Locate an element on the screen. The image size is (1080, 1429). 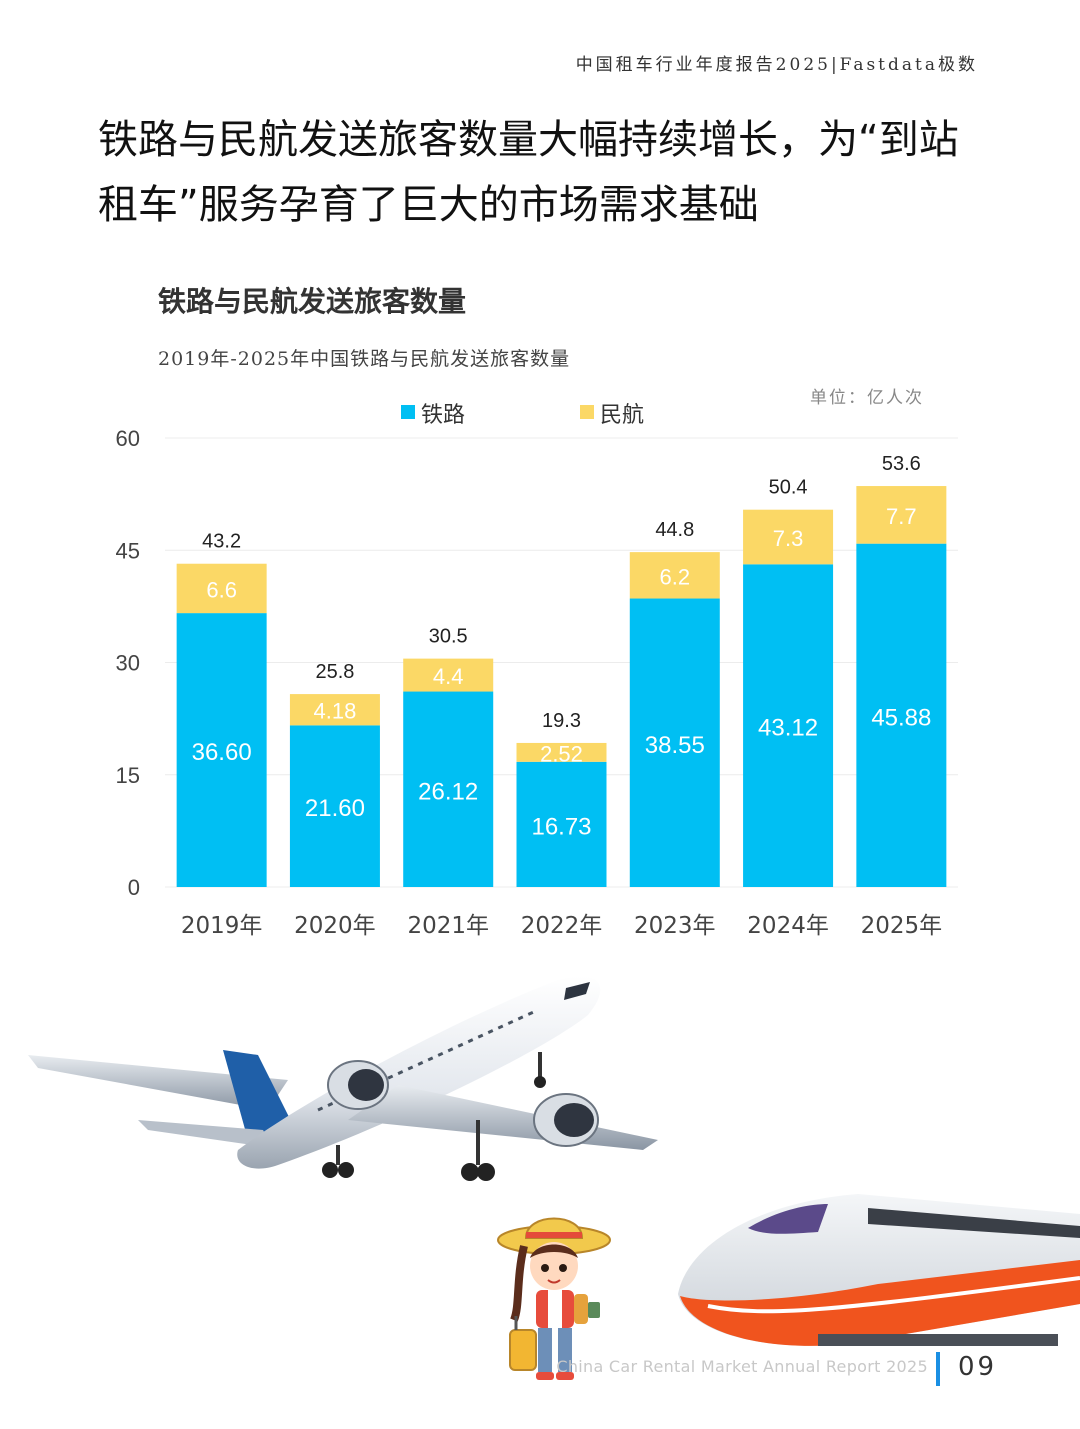
x-tick-label: 2022年 is located at coordinates (562, 926).